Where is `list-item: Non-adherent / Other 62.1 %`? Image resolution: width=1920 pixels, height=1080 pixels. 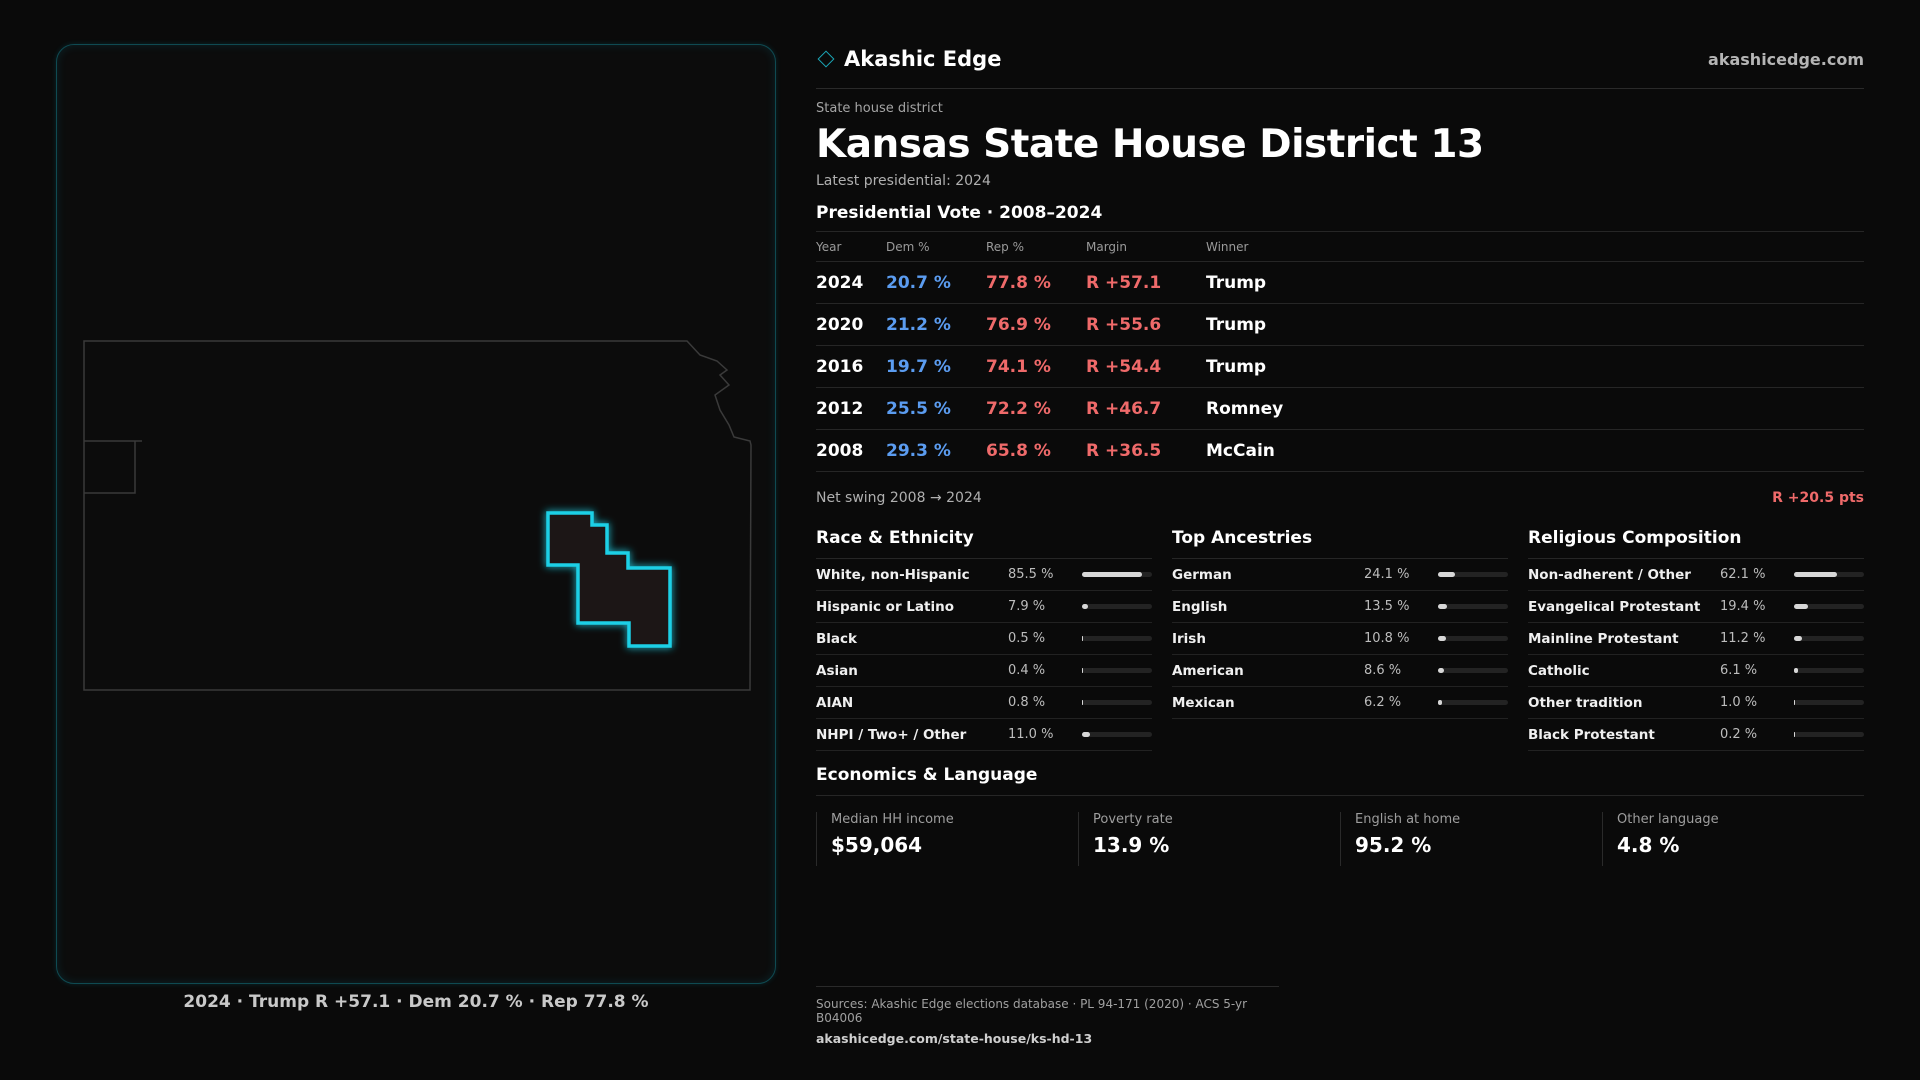 list-item: Non-adherent / Other 62.1 % is located at coordinates (1696, 575).